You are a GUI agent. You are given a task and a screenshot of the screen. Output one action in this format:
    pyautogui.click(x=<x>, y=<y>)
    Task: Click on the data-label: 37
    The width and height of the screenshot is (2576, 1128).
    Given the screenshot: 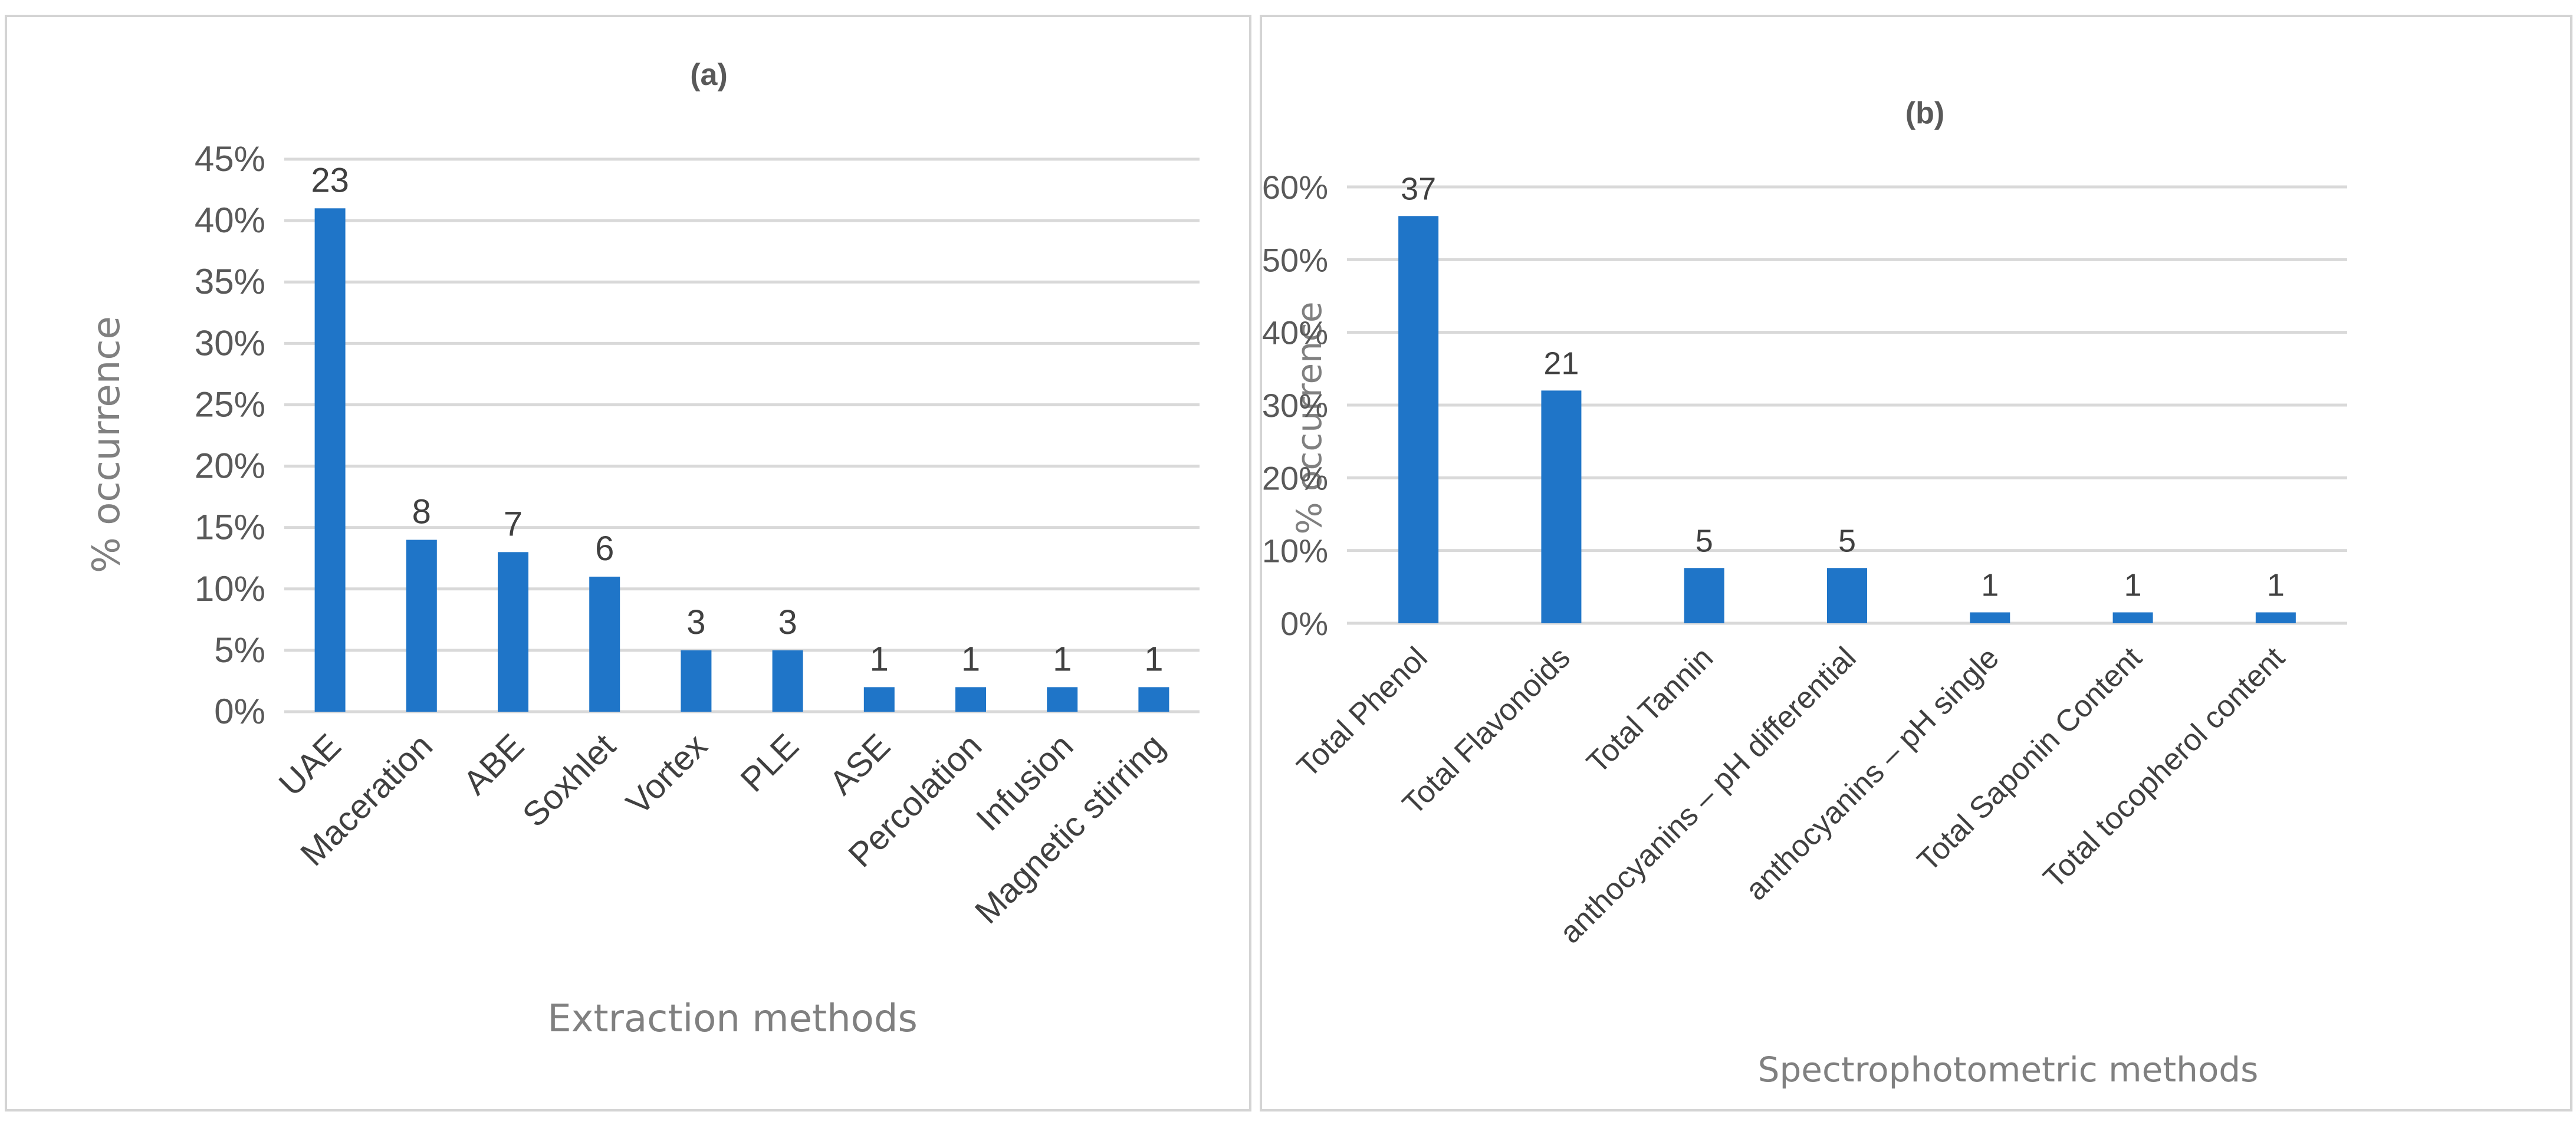 What is the action you would take?
    pyautogui.click(x=1418, y=188)
    